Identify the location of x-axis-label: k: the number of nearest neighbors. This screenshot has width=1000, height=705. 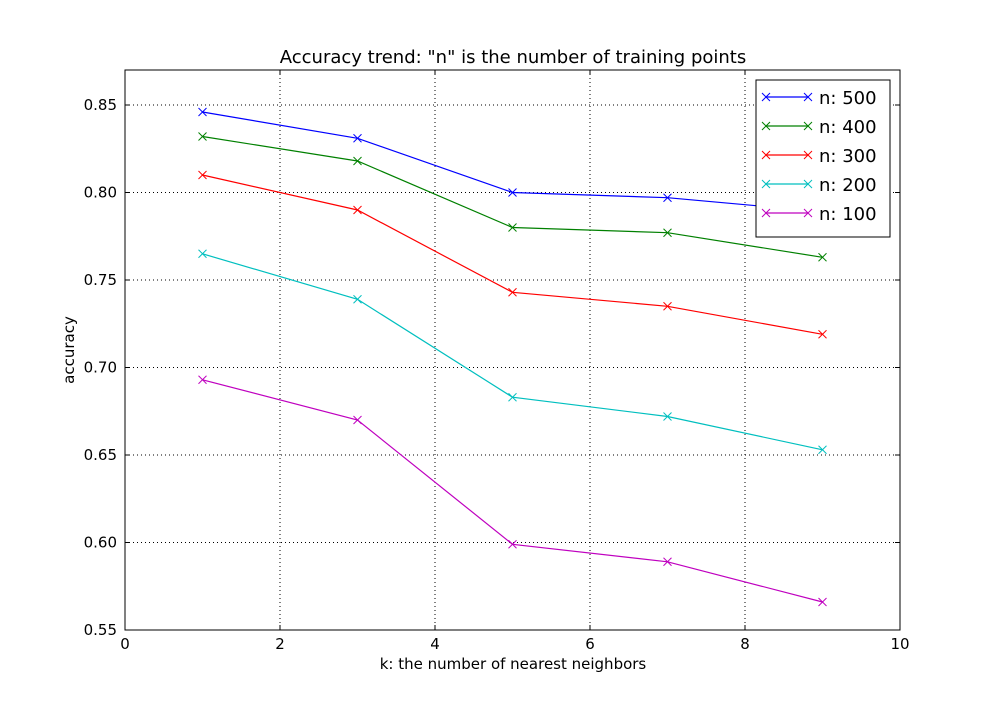
(513, 664).